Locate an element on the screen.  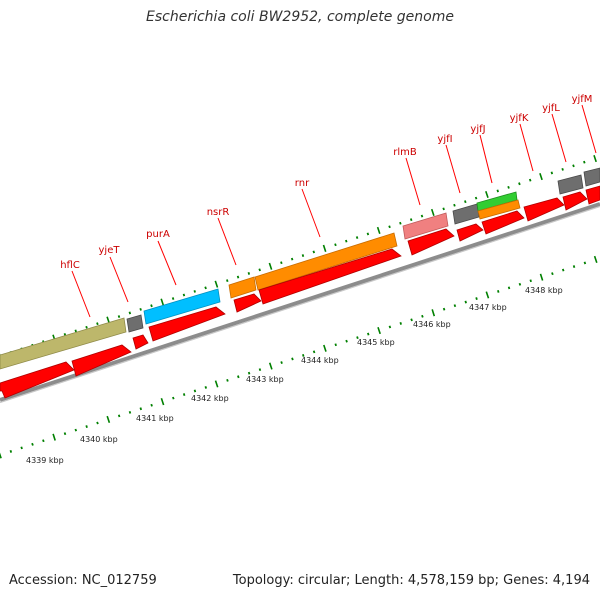
feature-olive is located at coordinates (63, 343).